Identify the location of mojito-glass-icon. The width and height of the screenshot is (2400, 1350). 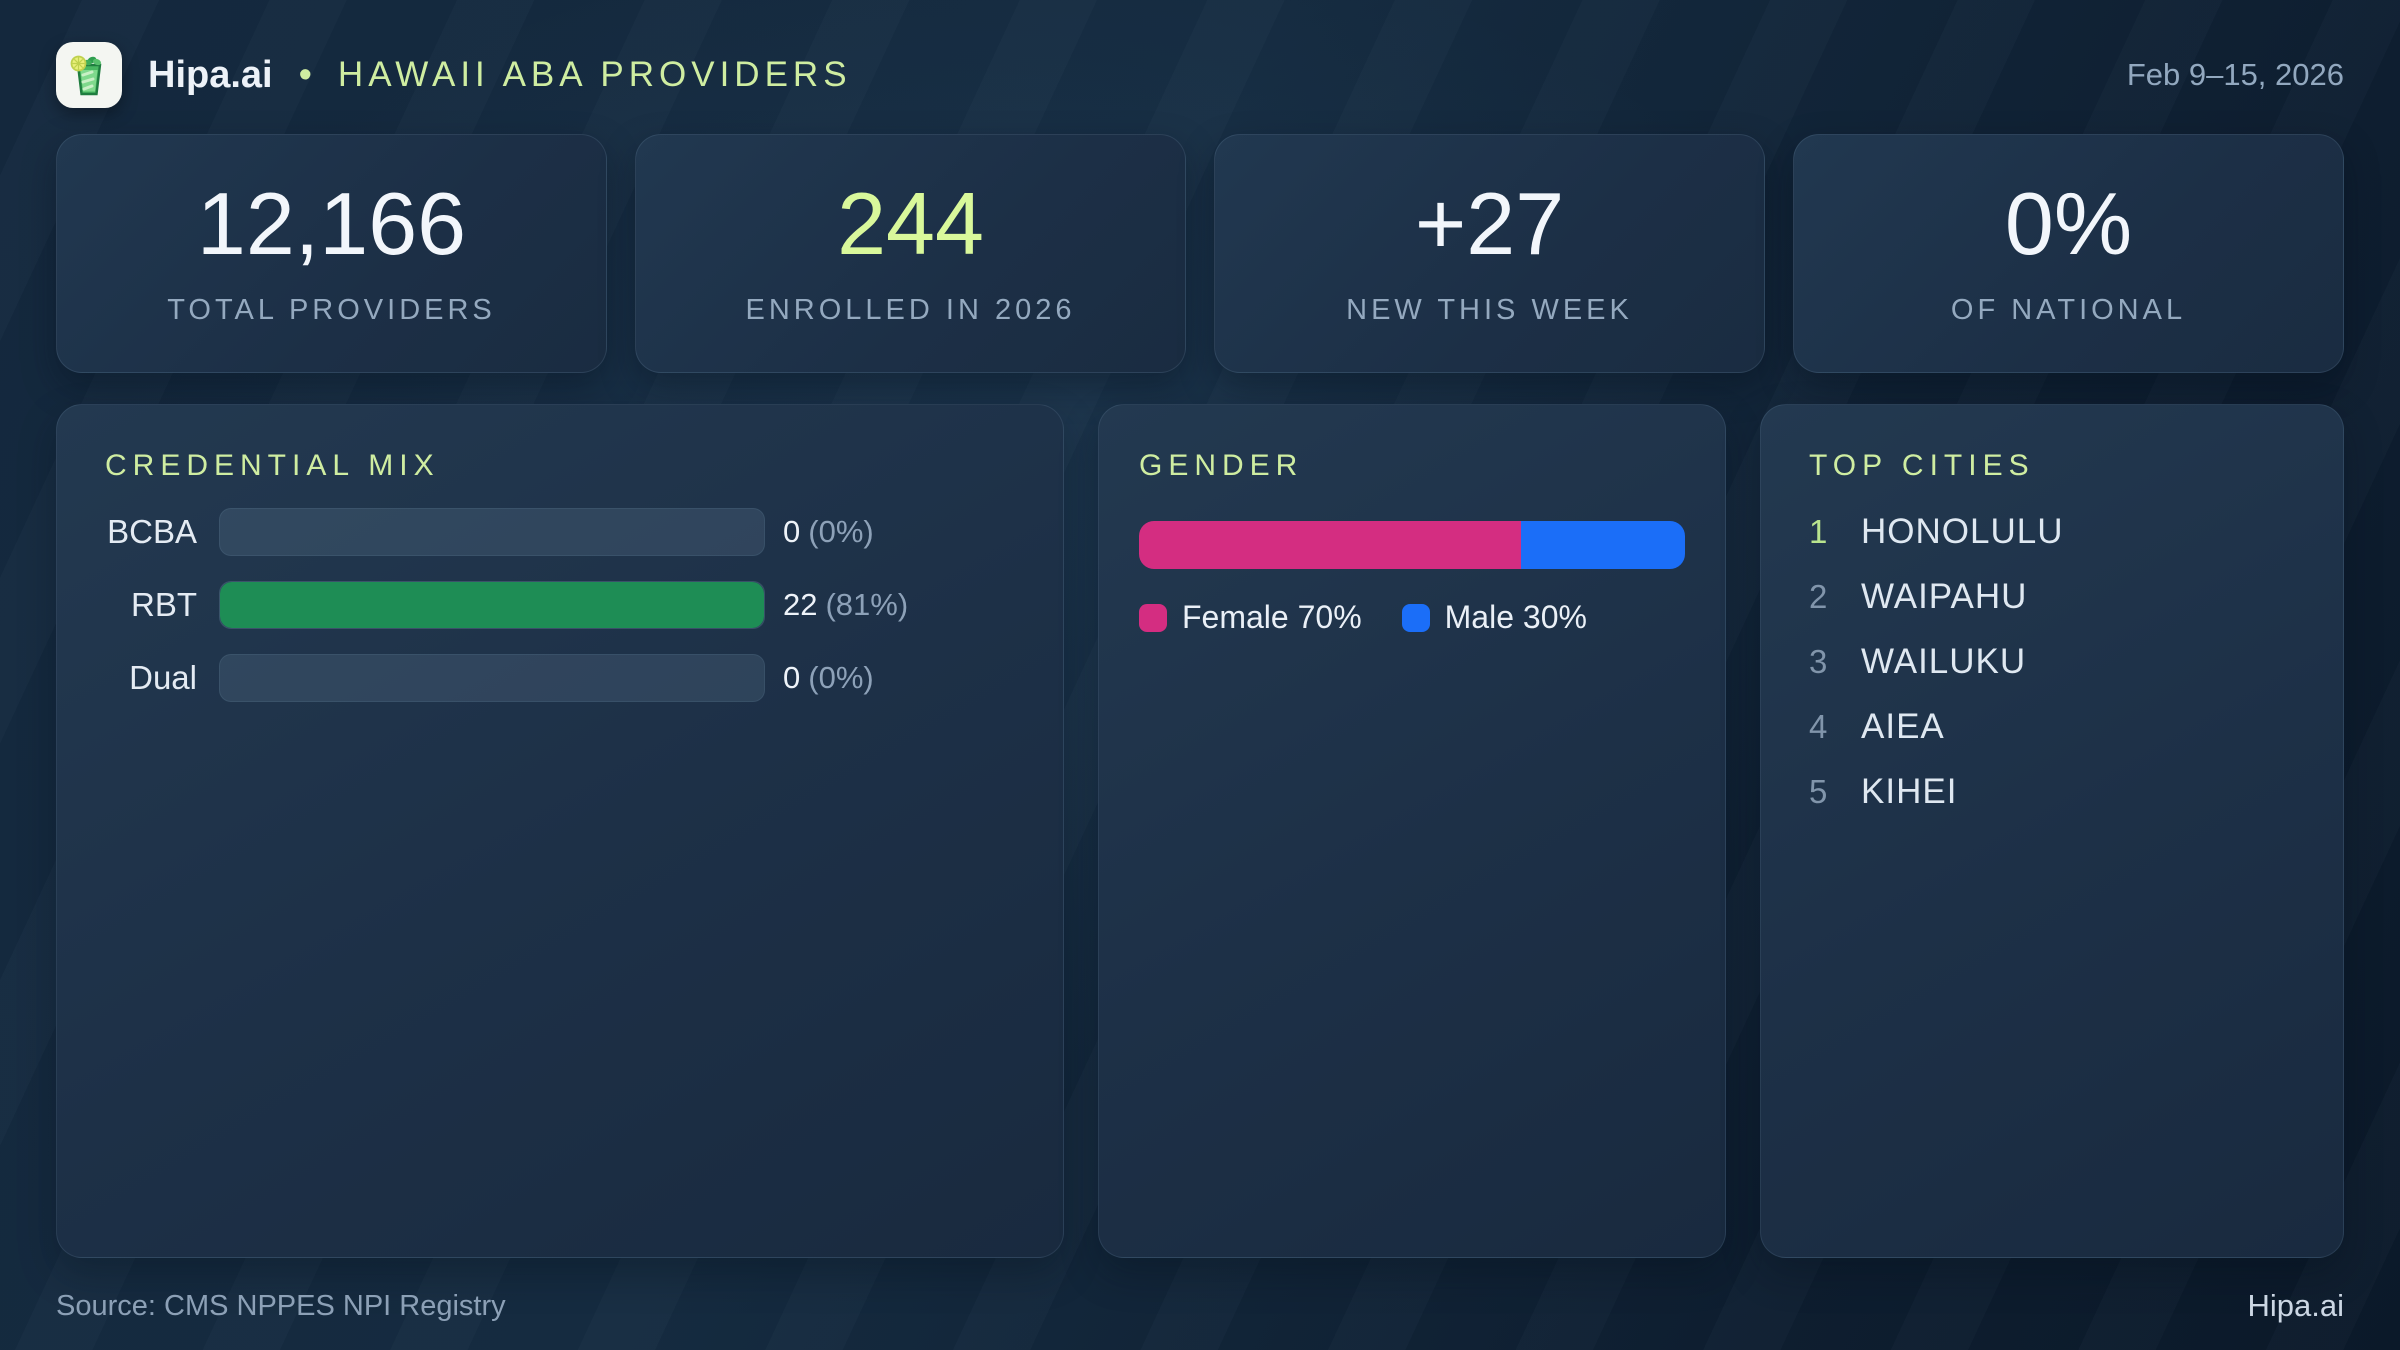
(86, 75).